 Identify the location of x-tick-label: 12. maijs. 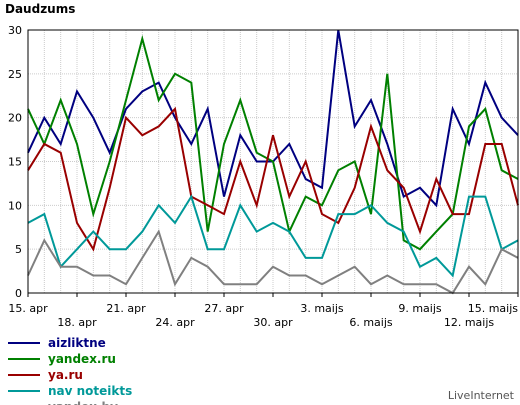
(469, 322).